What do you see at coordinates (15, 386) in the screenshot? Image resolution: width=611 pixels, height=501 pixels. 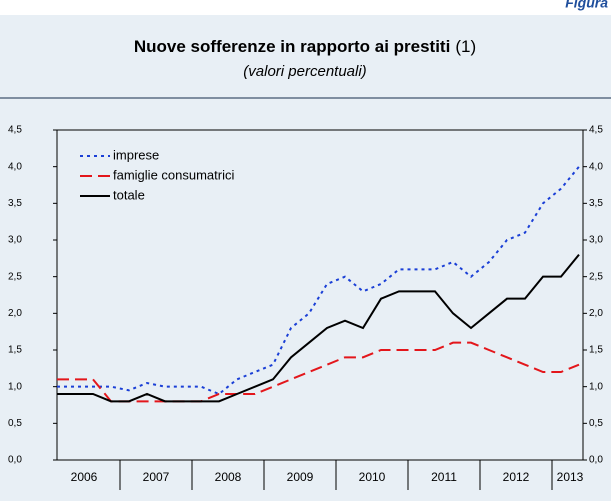 I see `y-tick-label: 1,0` at bounding box center [15, 386].